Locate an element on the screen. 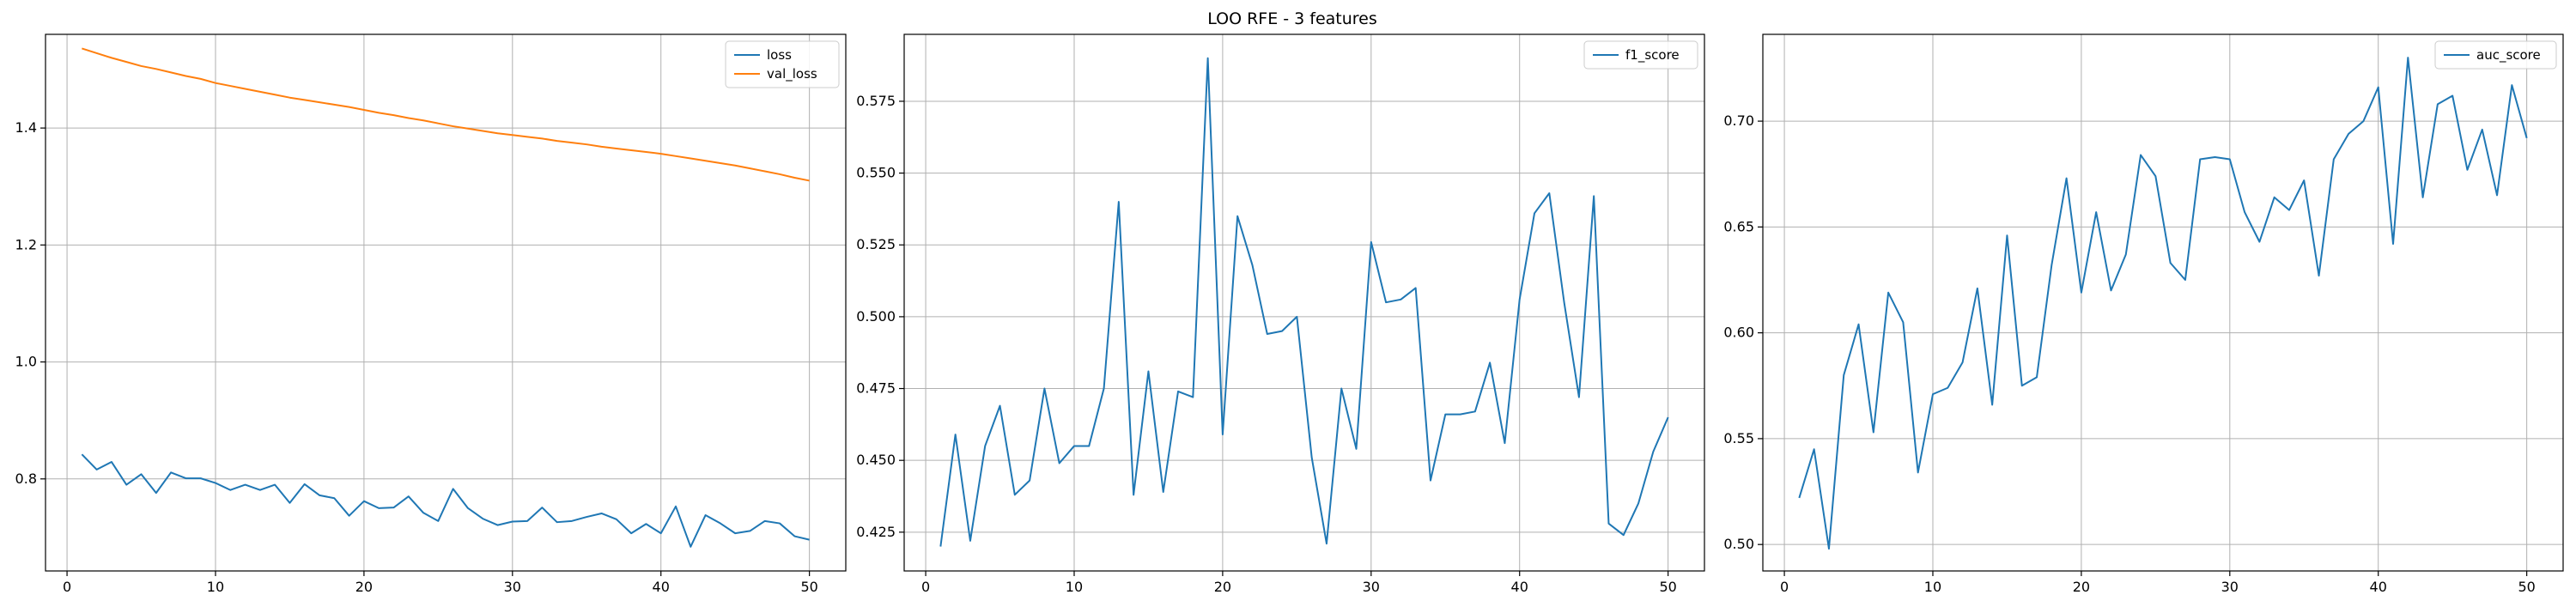 The image size is (2576, 601). series-line-loss is located at coordinates (446, 500).